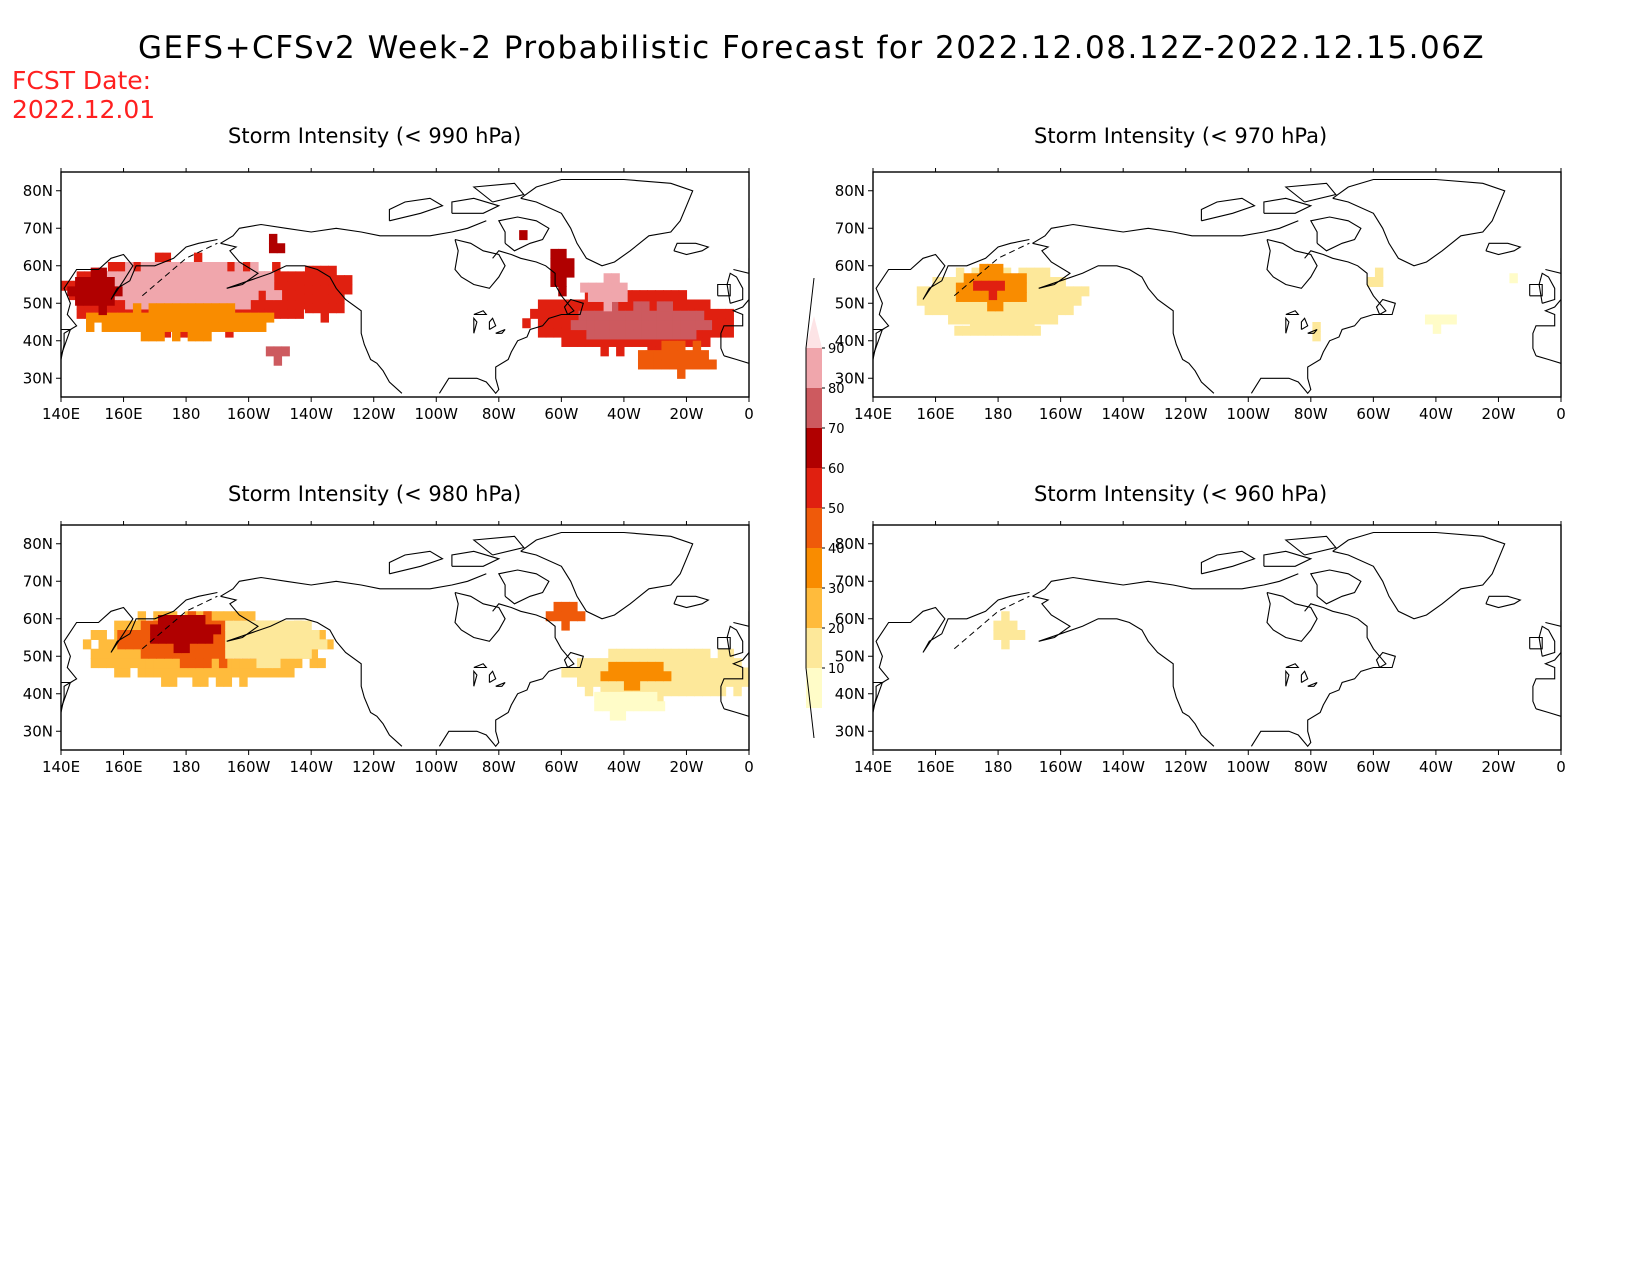  I want to click on lon-label: 40W, so click(624, 767).